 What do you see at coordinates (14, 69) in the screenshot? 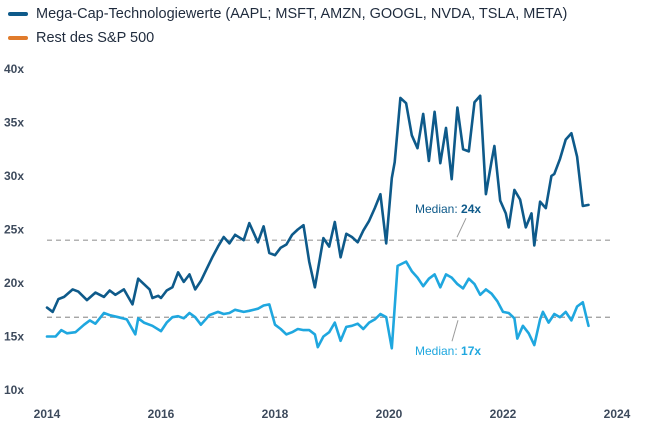
I see `y-tick-label-40x: 40x` at bounding box center [14, 69].